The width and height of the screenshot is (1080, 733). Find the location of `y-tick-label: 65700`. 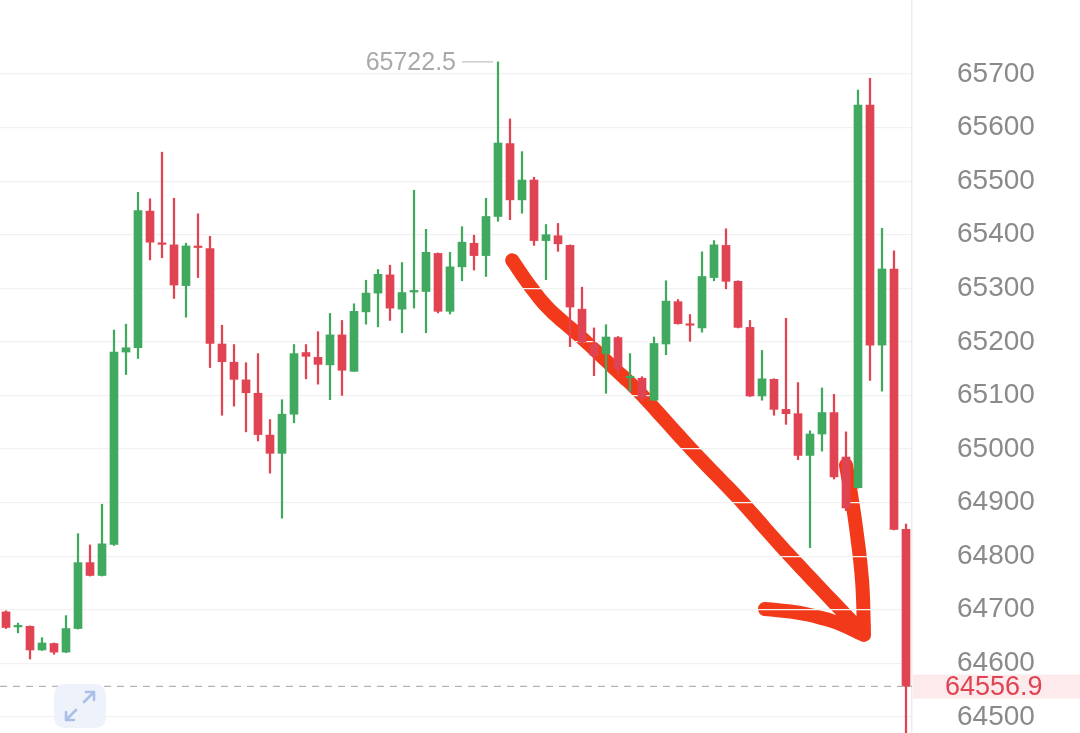

y-tick-label: 65700 is located at coordinates (996, 72).